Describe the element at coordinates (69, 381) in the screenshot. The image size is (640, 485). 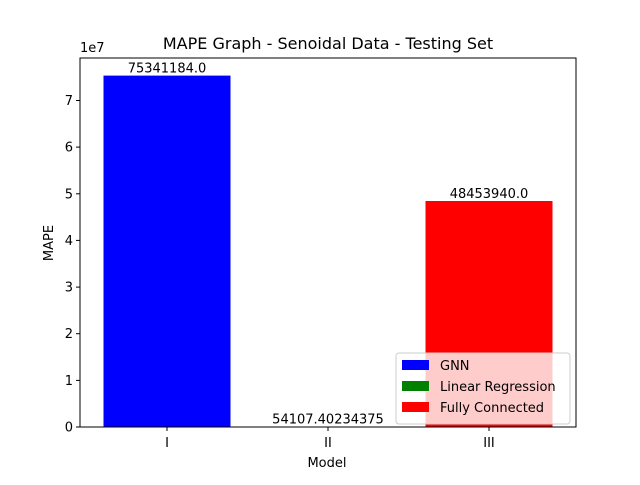
I see `y-tick-label: 1` at that location.